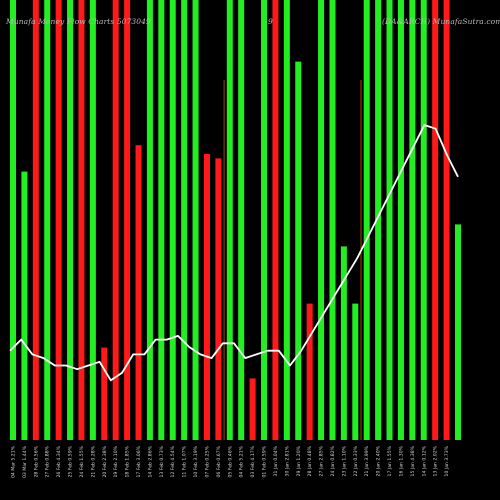 This screenshot has height=500, width=500. I want to click on x-tick-label-16: 10 Feb 3.19%, so click(196, 461).